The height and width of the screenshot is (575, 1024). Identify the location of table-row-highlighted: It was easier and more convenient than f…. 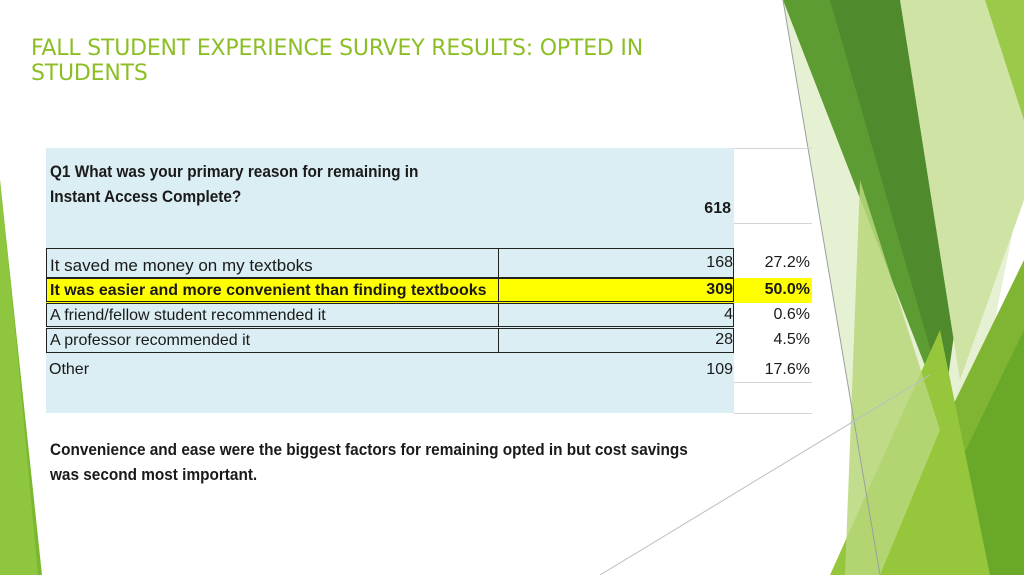
(429, 290).